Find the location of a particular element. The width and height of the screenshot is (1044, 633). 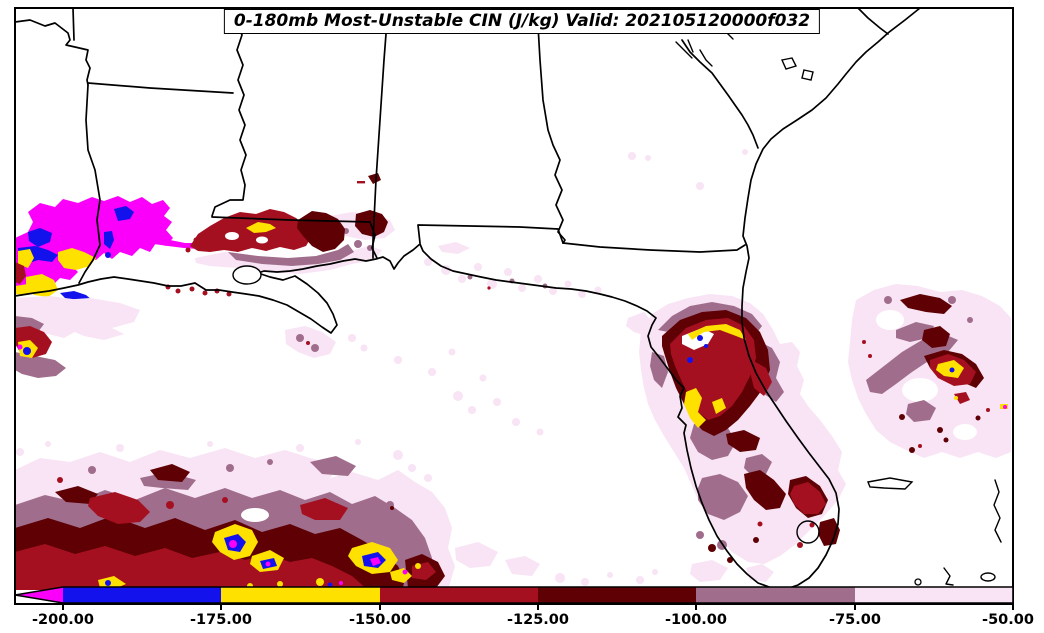

state-border-tx-la is located at coordinates (89, 184).